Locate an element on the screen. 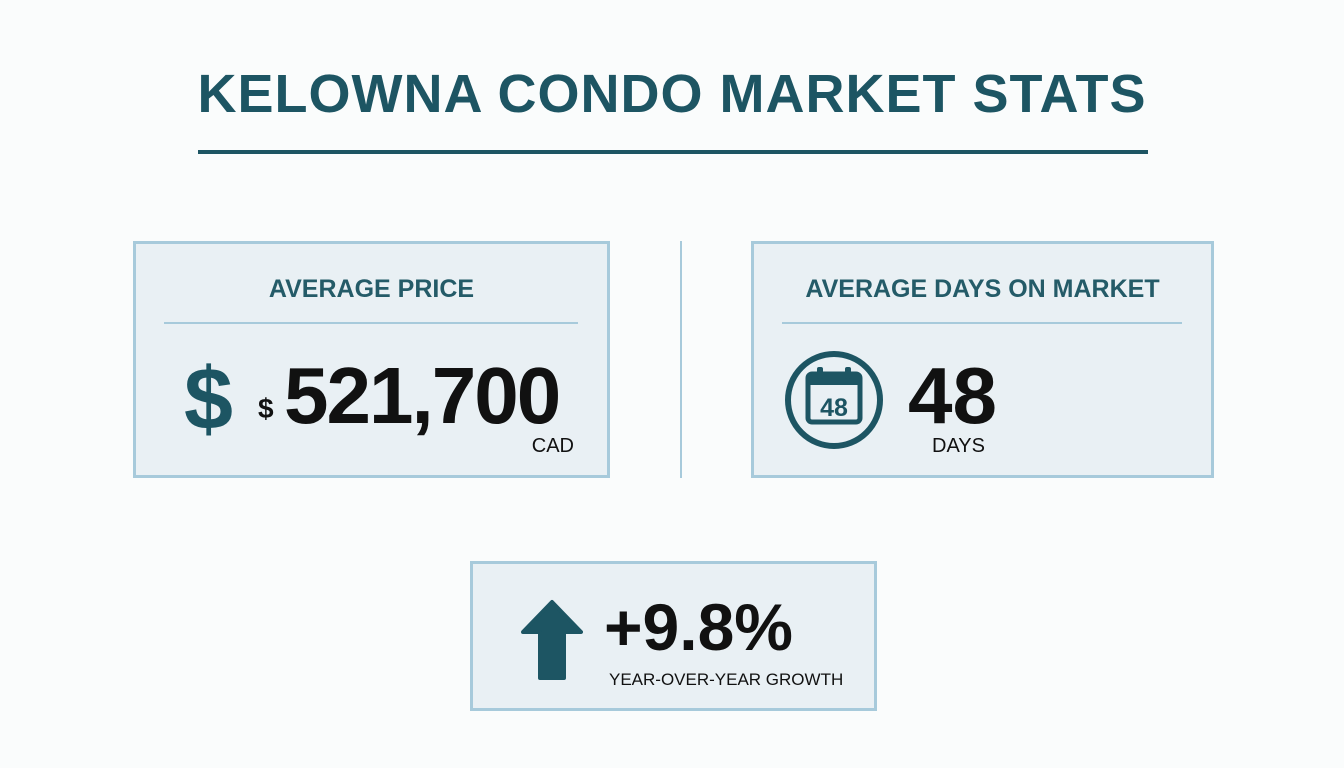 The image size is (1344, 768). average-price-card: AVERAGE PRICE $ $ 521,700 CAD is located at coordinates (371, 359).